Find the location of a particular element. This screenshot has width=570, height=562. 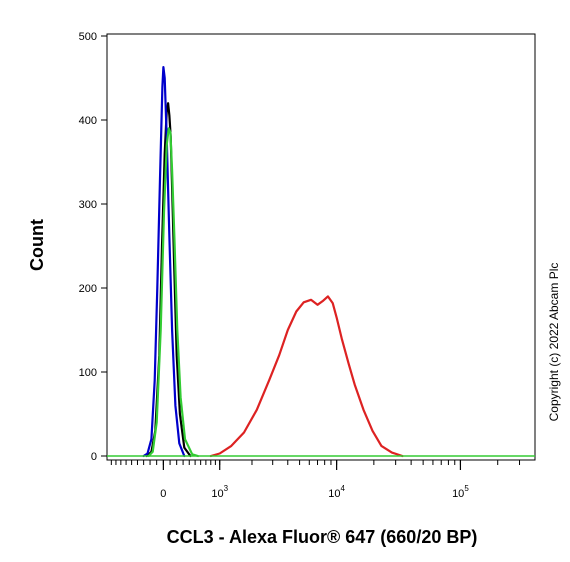

copyright-text: Copyright (c) 2022 Abcam Plc is located at coordinates (554, 342).